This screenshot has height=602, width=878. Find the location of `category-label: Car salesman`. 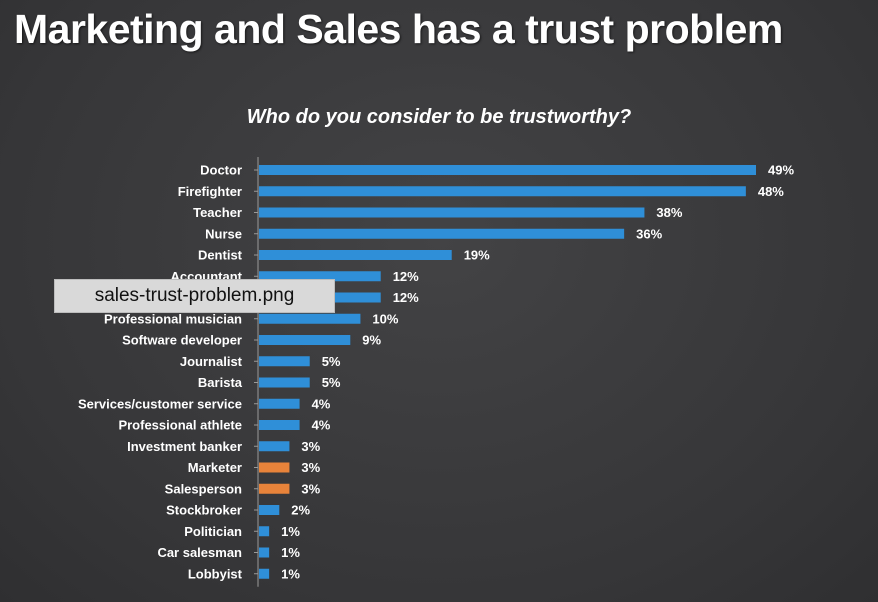

category-label: Car salesman is located at coordinates (199, 552).